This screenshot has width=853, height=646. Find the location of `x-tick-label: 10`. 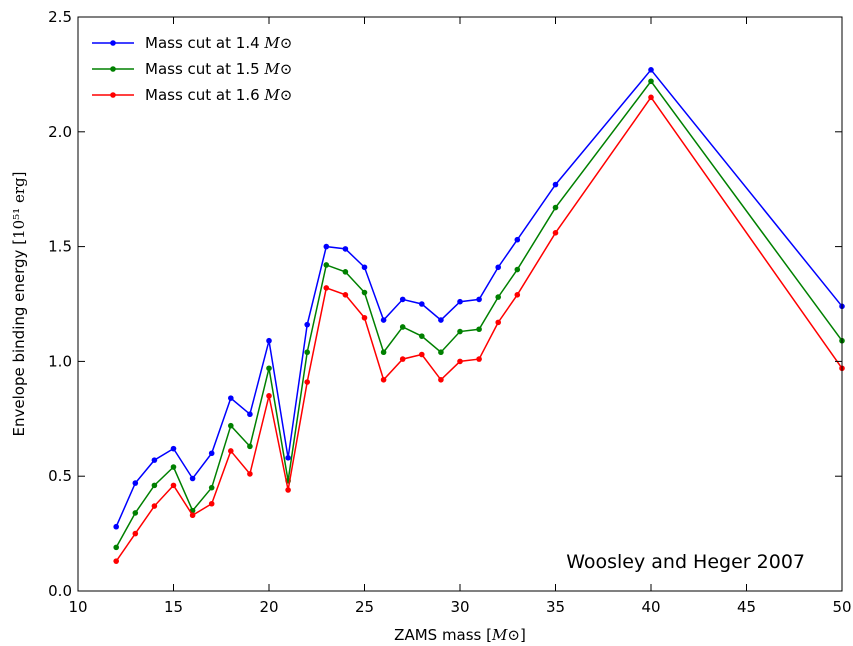

x-tick-label: 10 is located at coordinates (77, 607).